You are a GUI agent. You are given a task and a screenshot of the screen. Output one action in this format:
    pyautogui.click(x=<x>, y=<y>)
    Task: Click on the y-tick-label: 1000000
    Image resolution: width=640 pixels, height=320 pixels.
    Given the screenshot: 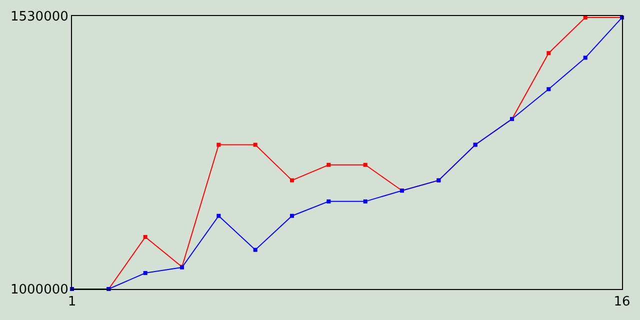 What is the action you would take?
    pyautogui.click(x=39, y=290)
    